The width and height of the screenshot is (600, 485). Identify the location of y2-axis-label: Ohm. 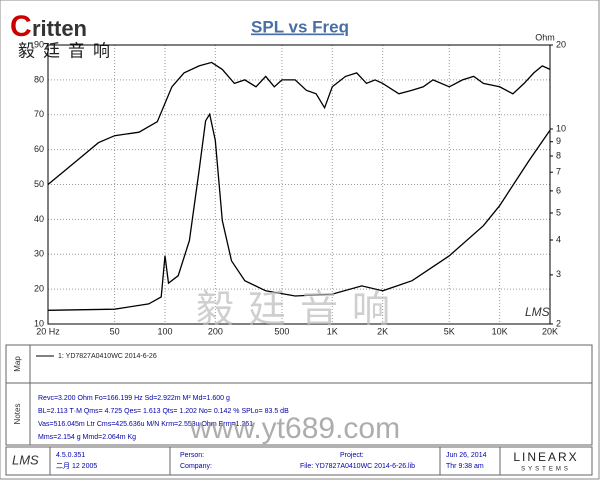
(545, 37).